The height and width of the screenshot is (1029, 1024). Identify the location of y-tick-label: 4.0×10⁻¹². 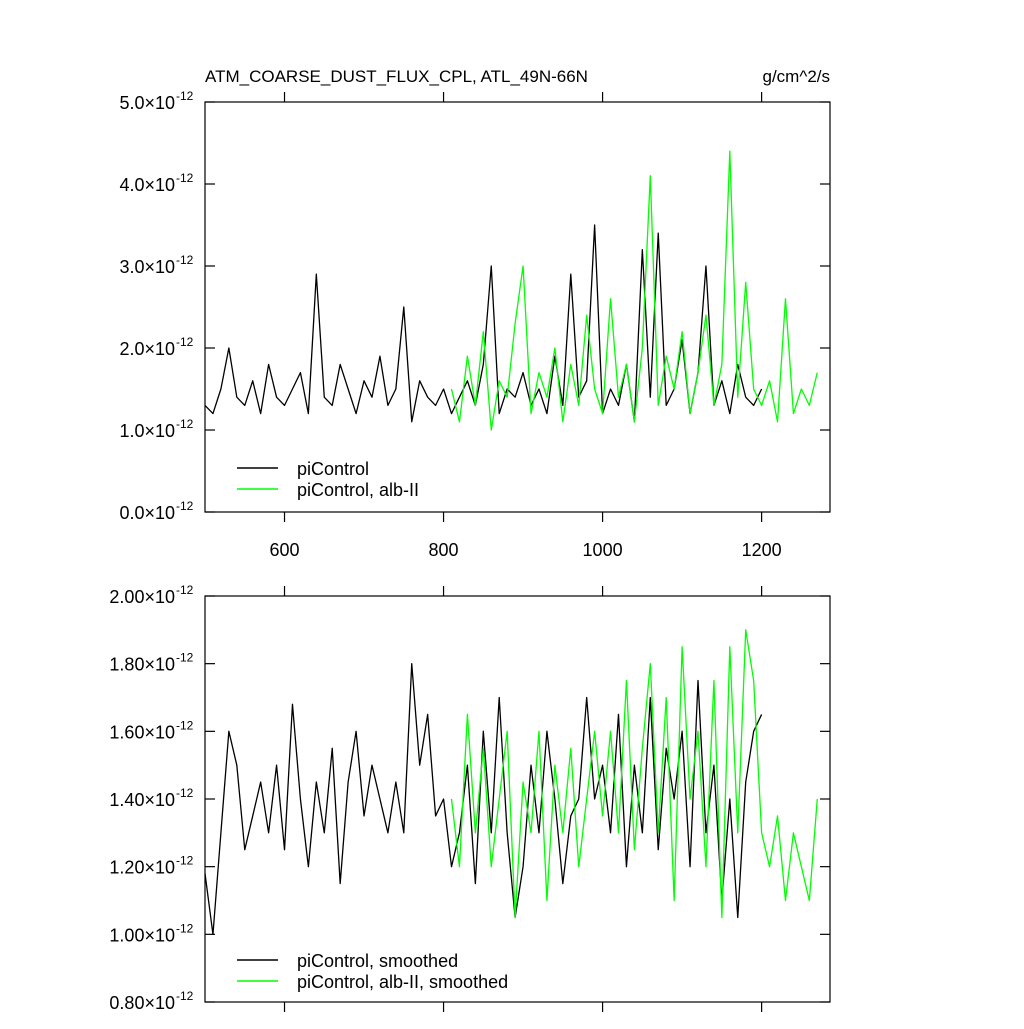
(156, 183).